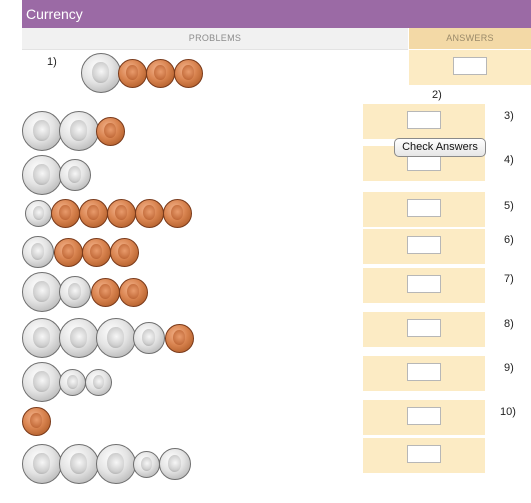 Image resolution: width=531 pixels, height=503 pixels. What do you see at coordinates (509, 206) in the screenshot?
I see `question-number: 5)` at bounding box center [509, 206].